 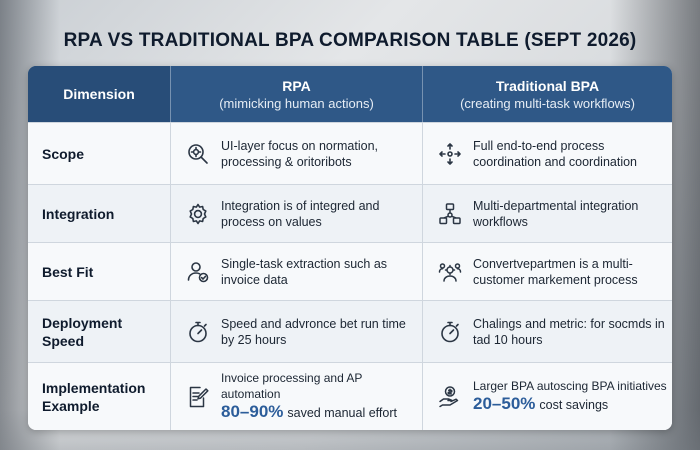 What do you see at coordinates (547, 103) in the screenshot?
I see `header-bpa-subtitle: (creating multi-task workflows)` at bounding box center [547, 103].